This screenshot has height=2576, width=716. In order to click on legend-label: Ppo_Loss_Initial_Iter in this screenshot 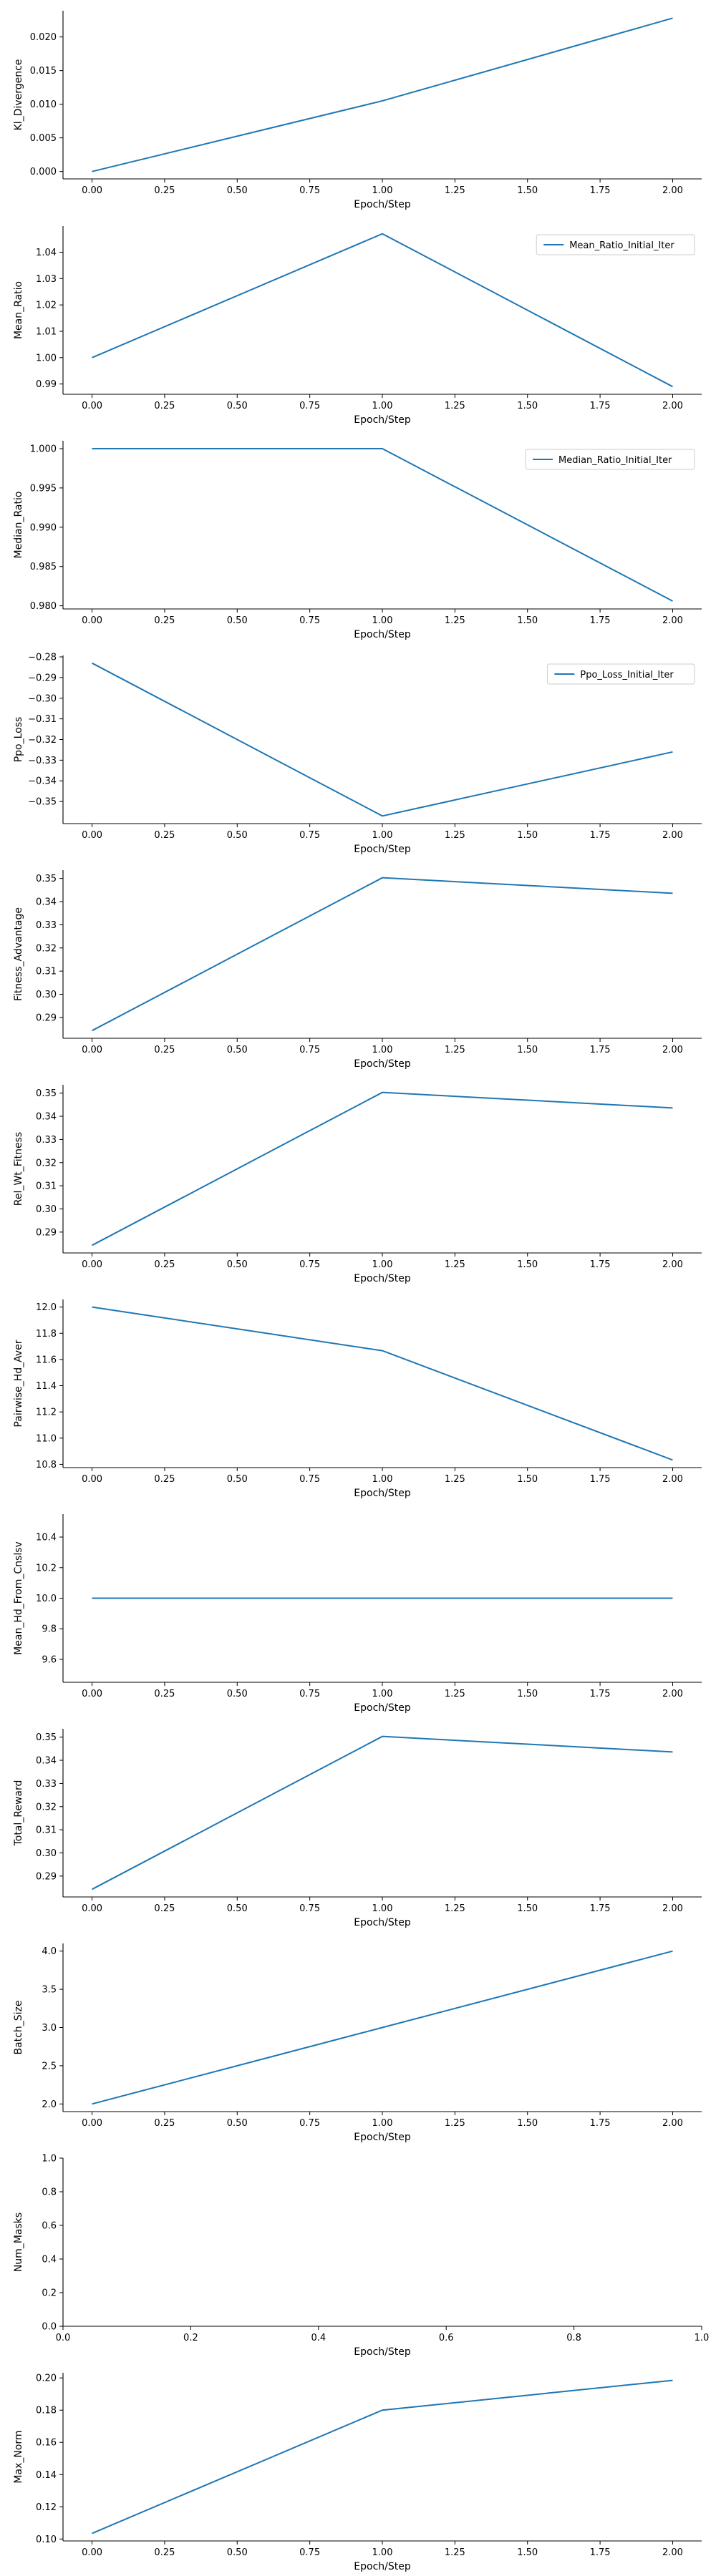, I will do `click(627, 675)`.